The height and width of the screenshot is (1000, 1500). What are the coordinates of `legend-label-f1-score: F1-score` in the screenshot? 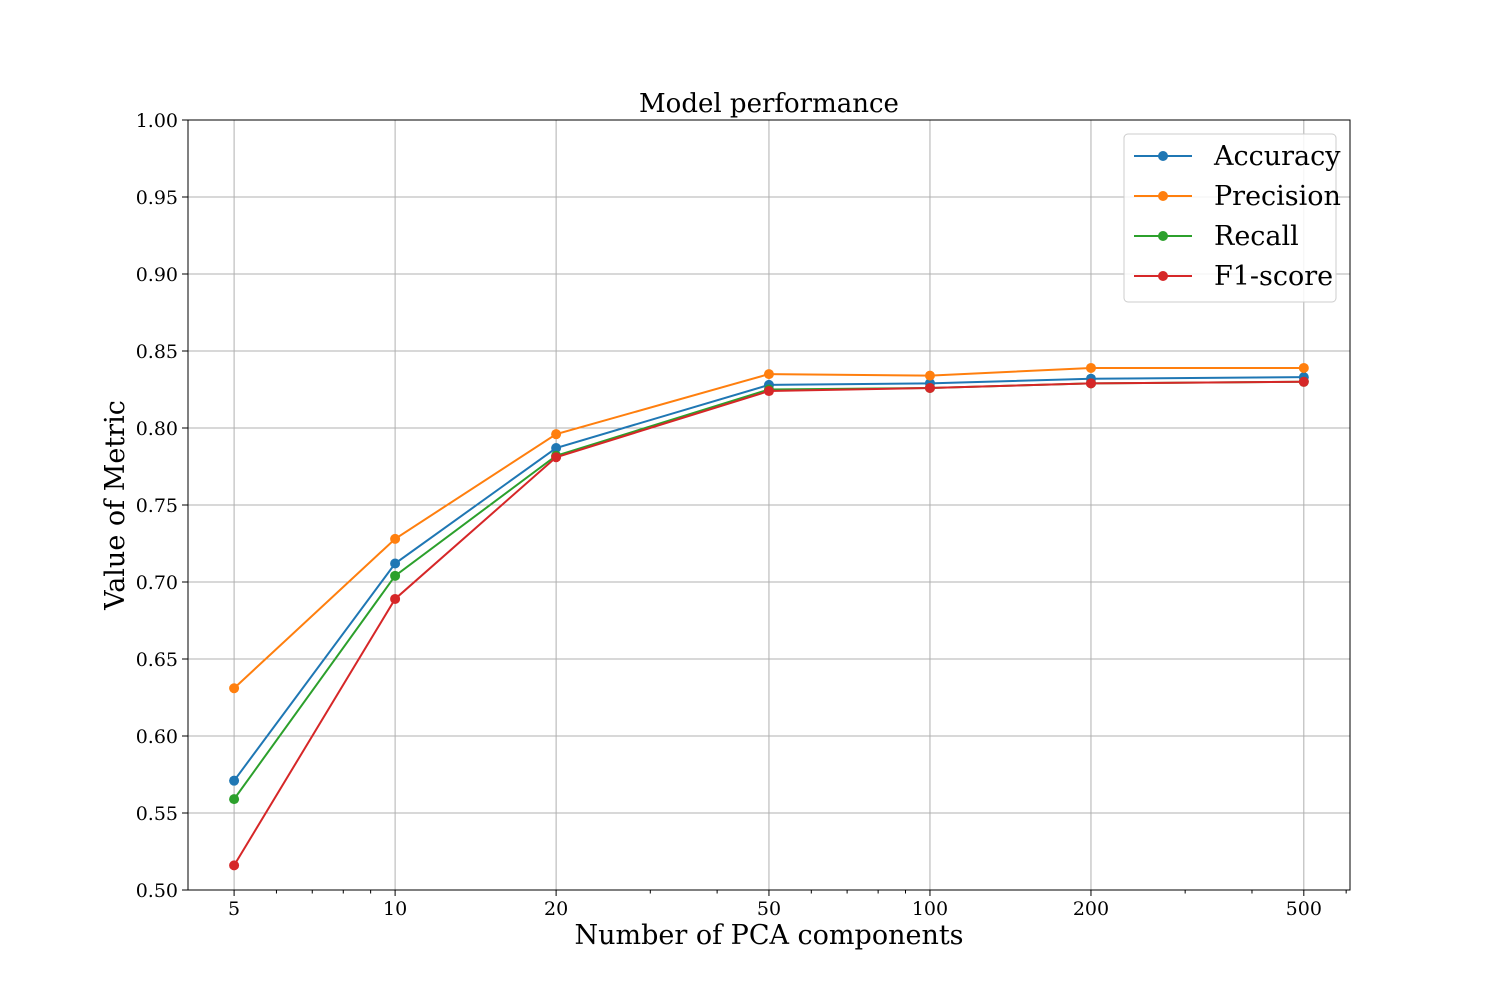 It's located at (1273, 276).